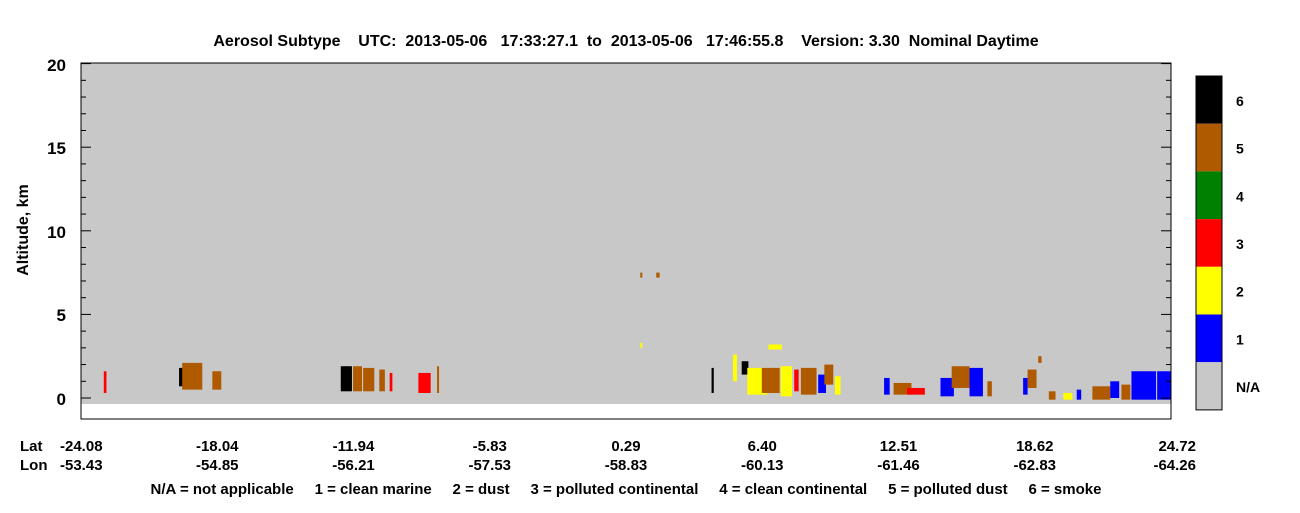 This screenshot has height=513, width=1300. What do you see at coordinates (762, 446) in the screenshot?
I see `lat-tick-label: 6.40` at bounding box center [762, 446].